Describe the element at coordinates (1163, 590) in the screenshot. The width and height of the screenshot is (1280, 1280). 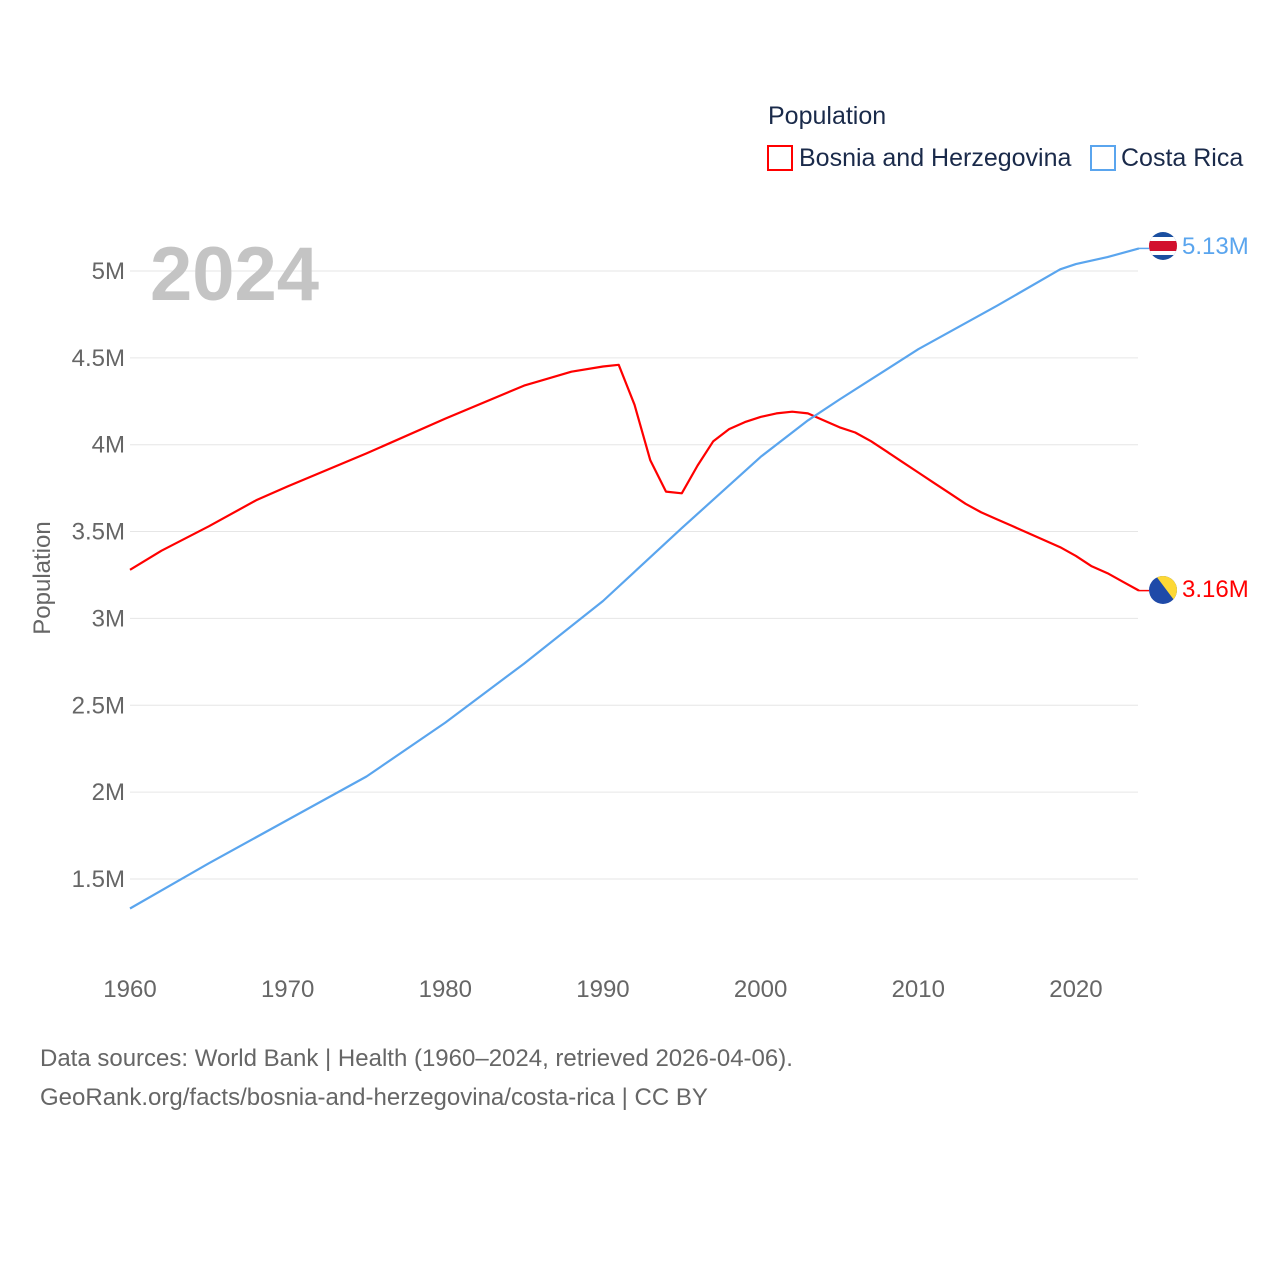
I see `bosnia-flag-icon` at that location.